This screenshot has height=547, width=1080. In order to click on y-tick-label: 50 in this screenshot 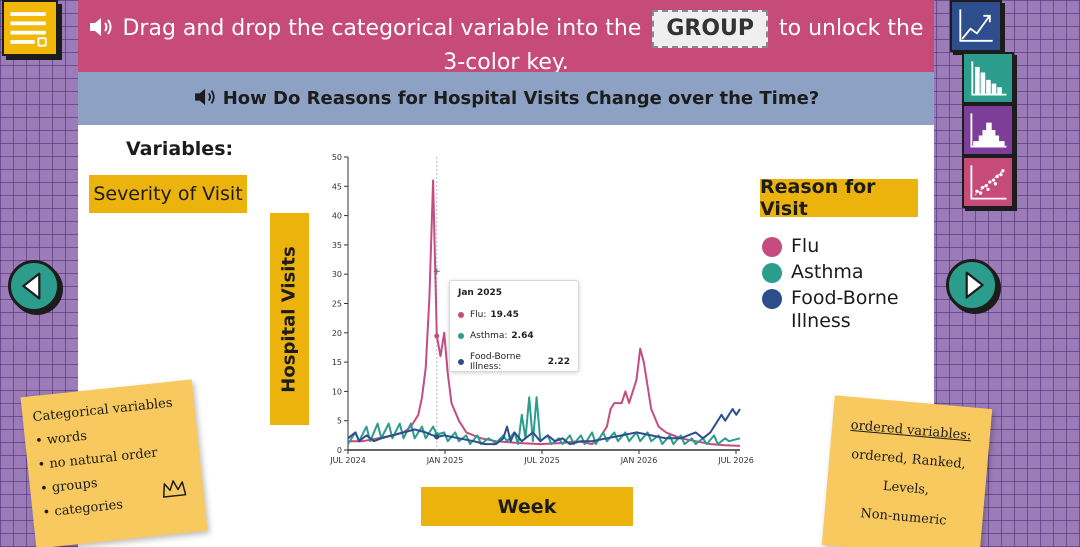, I will do `click(337, 157)`.